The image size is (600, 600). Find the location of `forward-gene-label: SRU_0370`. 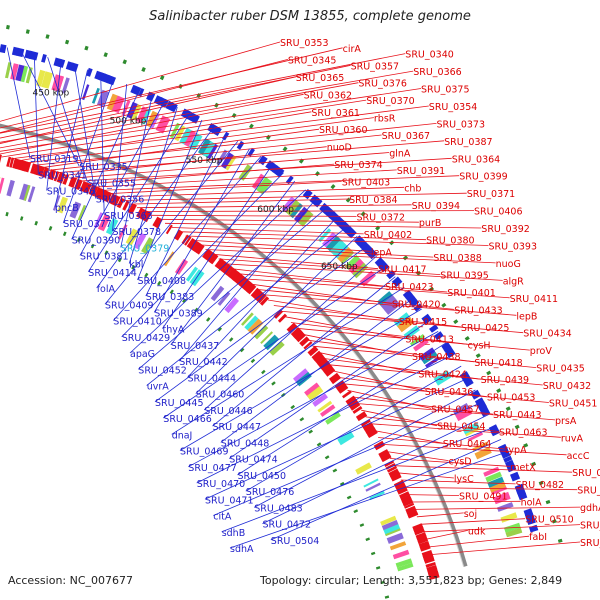

forward-gene-label: SRU_0370 is located at coordinates (390, 101).